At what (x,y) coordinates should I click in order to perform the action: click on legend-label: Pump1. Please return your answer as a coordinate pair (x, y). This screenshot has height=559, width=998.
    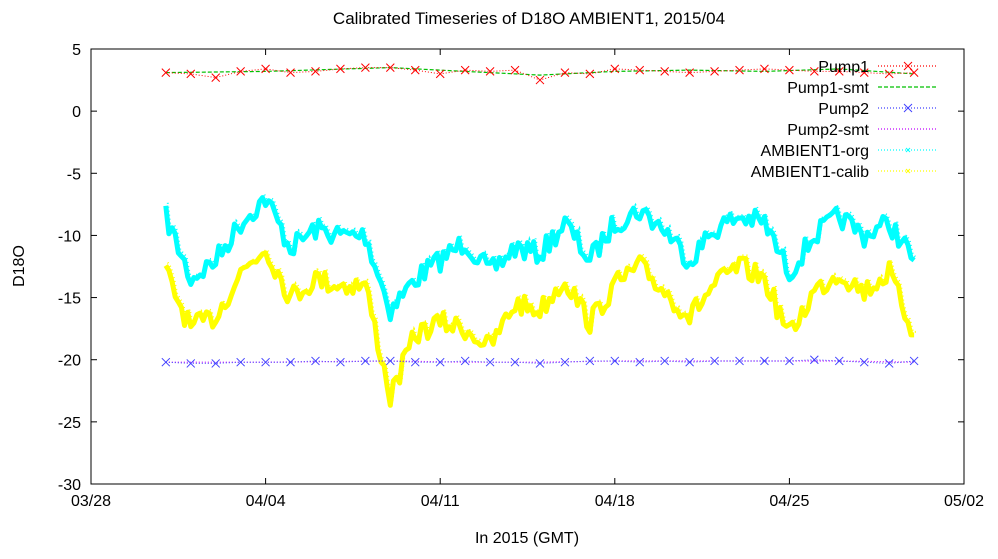
    Looking at the image, I should click on (843, 67).